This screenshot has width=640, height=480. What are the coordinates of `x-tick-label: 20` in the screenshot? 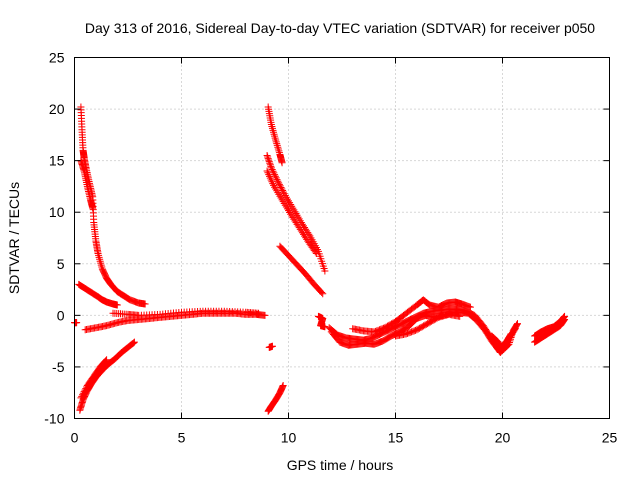 It's located at (503, 438).